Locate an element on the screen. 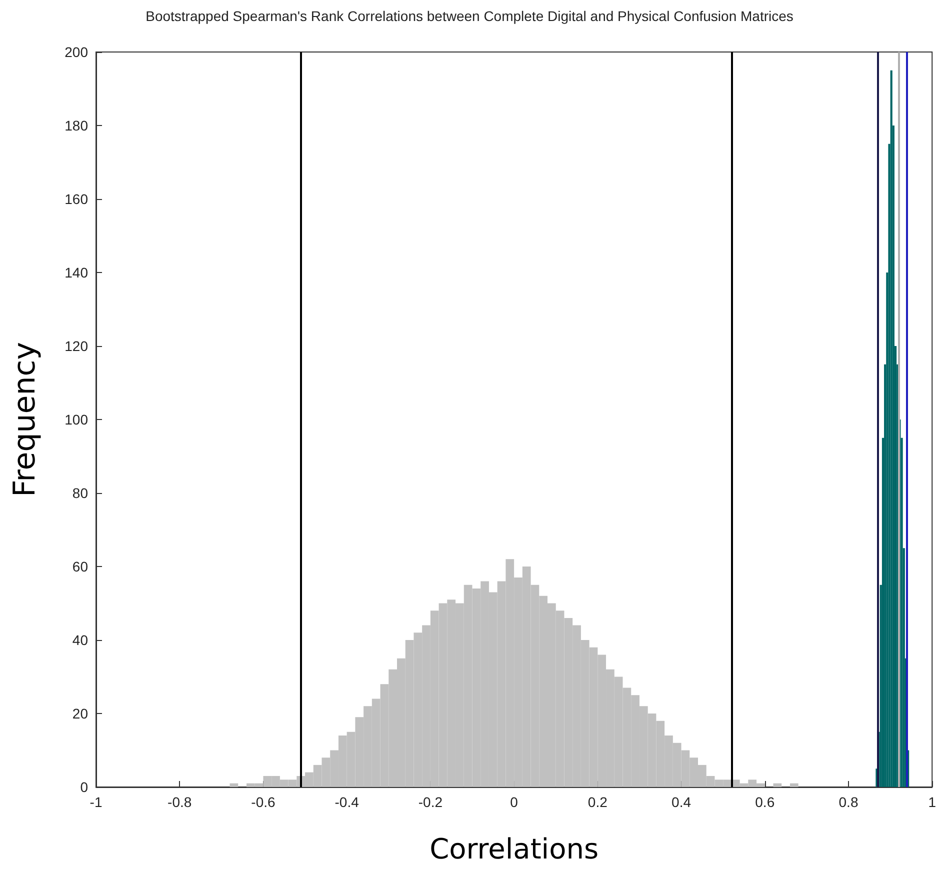 This screenshot has height=888, width=939. y-tick-label: 160 is located at coordinates (76, 199).